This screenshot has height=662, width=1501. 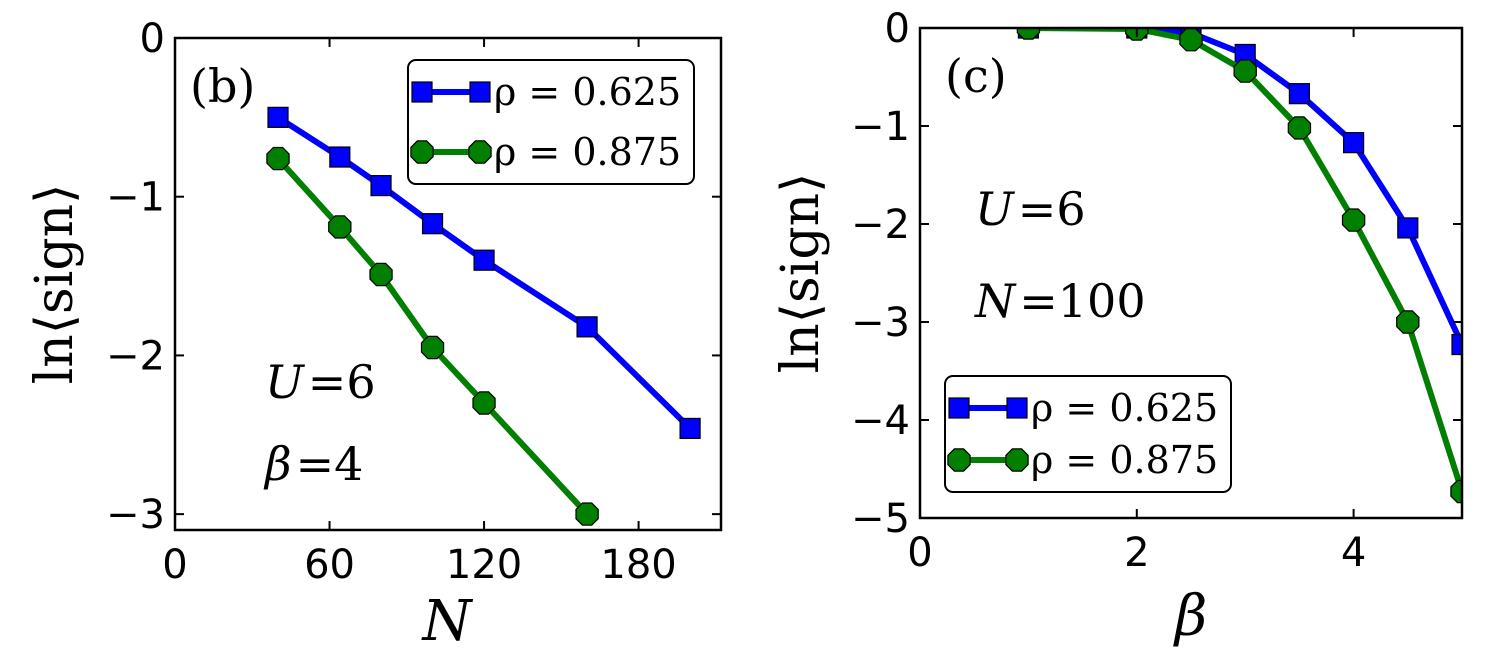 What do you see at coordinates (313, 464) in the screenshot?
I see `panel-b-annotation-beta: β=4` at bounding box center [313, 464].